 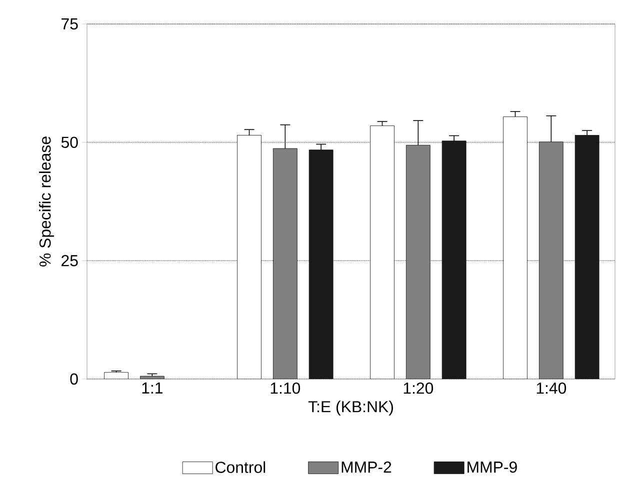 What do you see at coordinates (74, 379) in the screenshot?
I see `y-tick-label: 0` at bounding box center [74, 379].